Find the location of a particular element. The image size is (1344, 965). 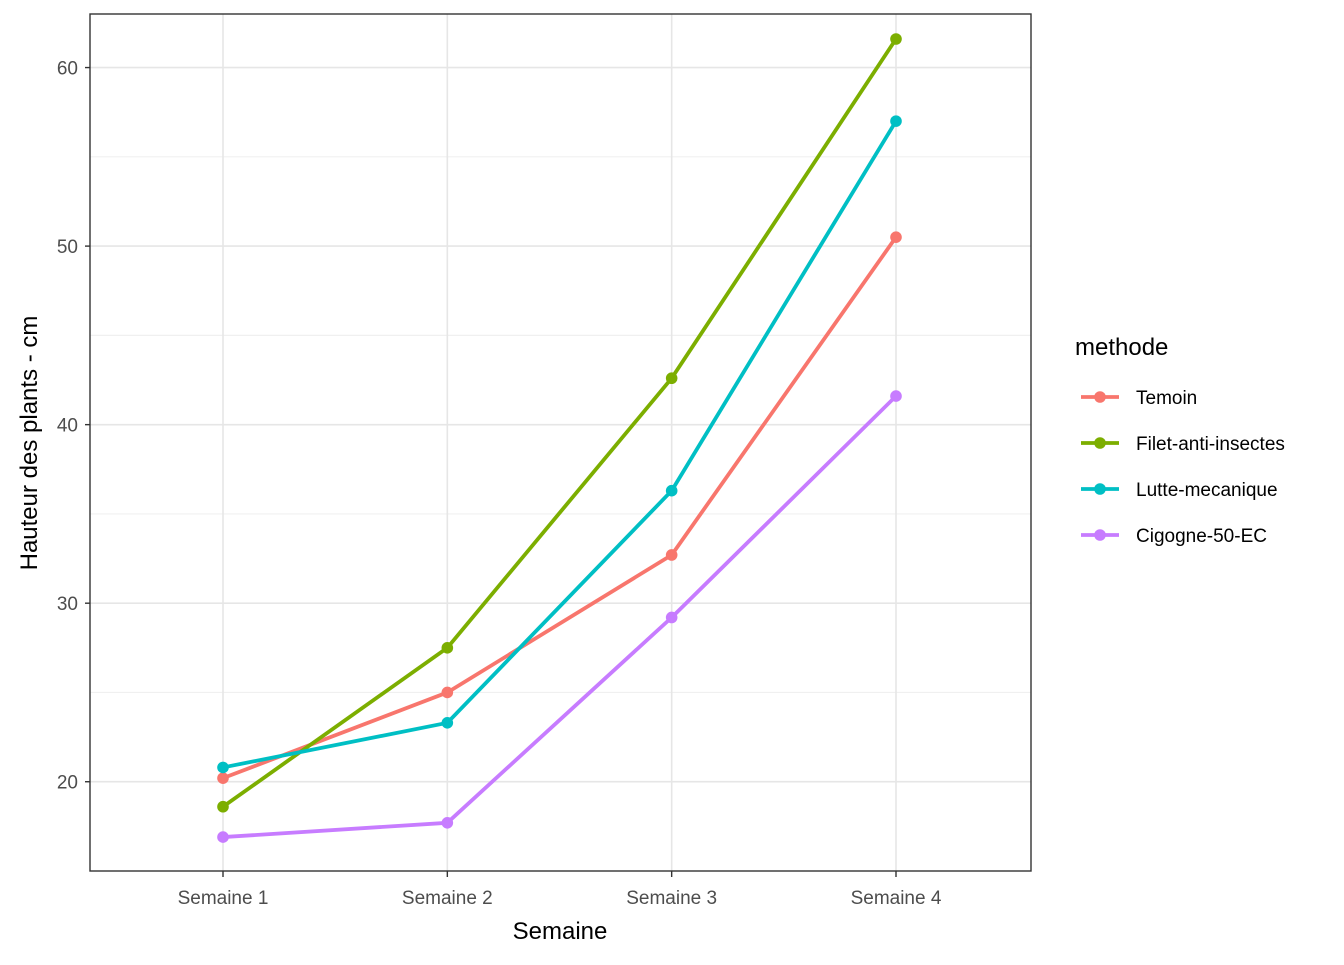

x-tick-label: Semaine 4 is located at coordinates (896, 898).